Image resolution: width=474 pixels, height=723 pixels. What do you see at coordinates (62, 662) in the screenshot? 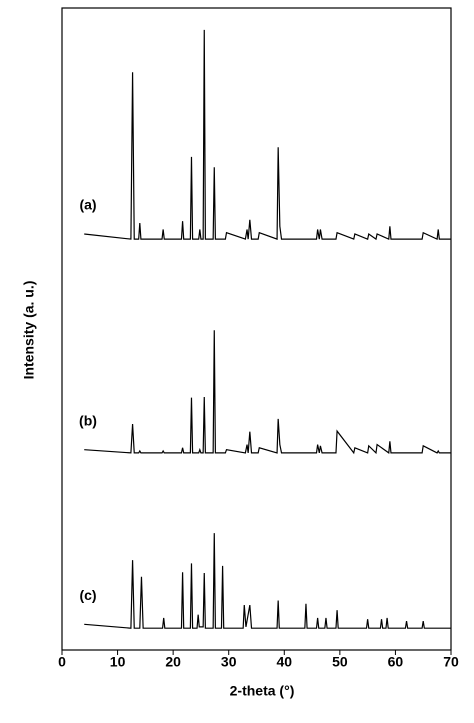
I see `x-tick-label: 0` at bounding box center [62, 662].